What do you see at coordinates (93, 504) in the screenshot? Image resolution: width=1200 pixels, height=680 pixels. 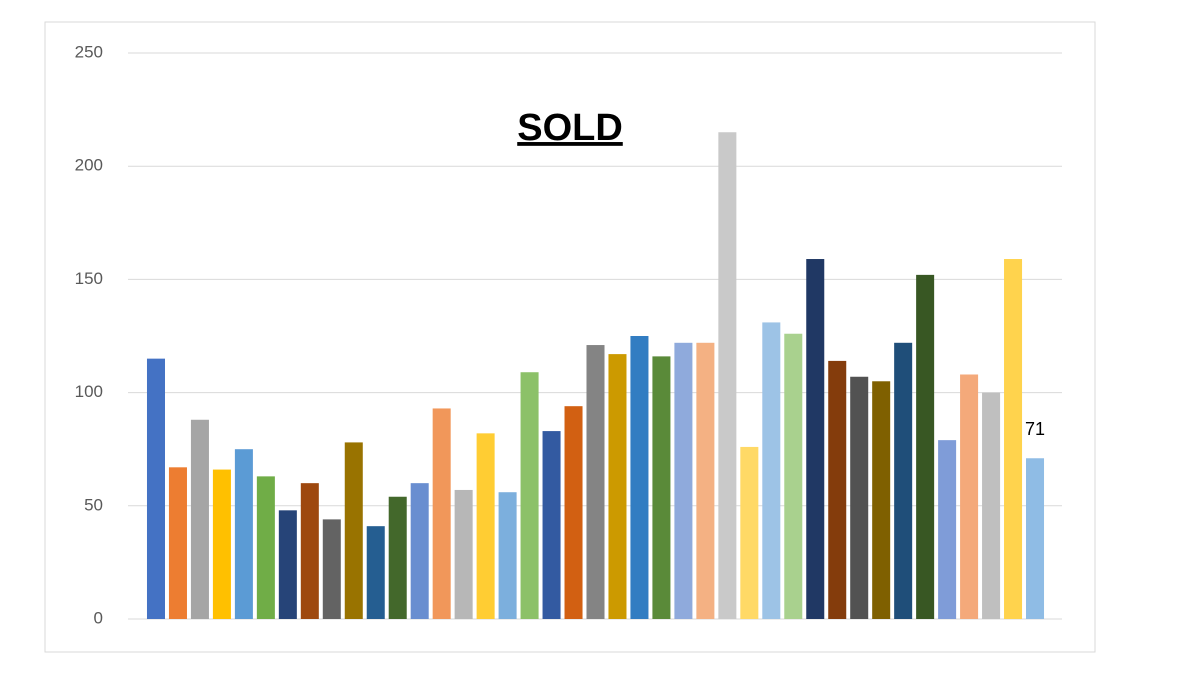 I see `y-tick-label: 50` at bounding box center [93, 504].